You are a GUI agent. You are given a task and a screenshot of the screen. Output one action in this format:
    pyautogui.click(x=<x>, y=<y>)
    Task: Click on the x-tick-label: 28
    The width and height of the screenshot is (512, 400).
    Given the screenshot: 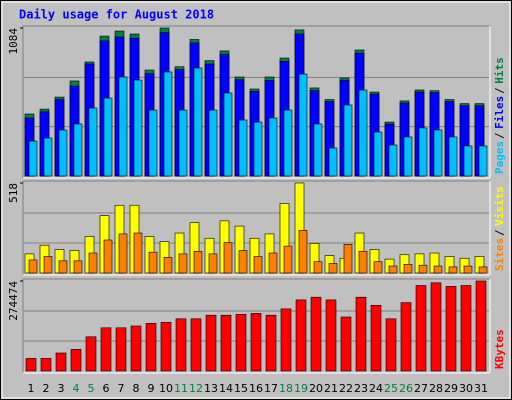 What is the action you would take?
    pyautogui.click(x=436, y=388)
    